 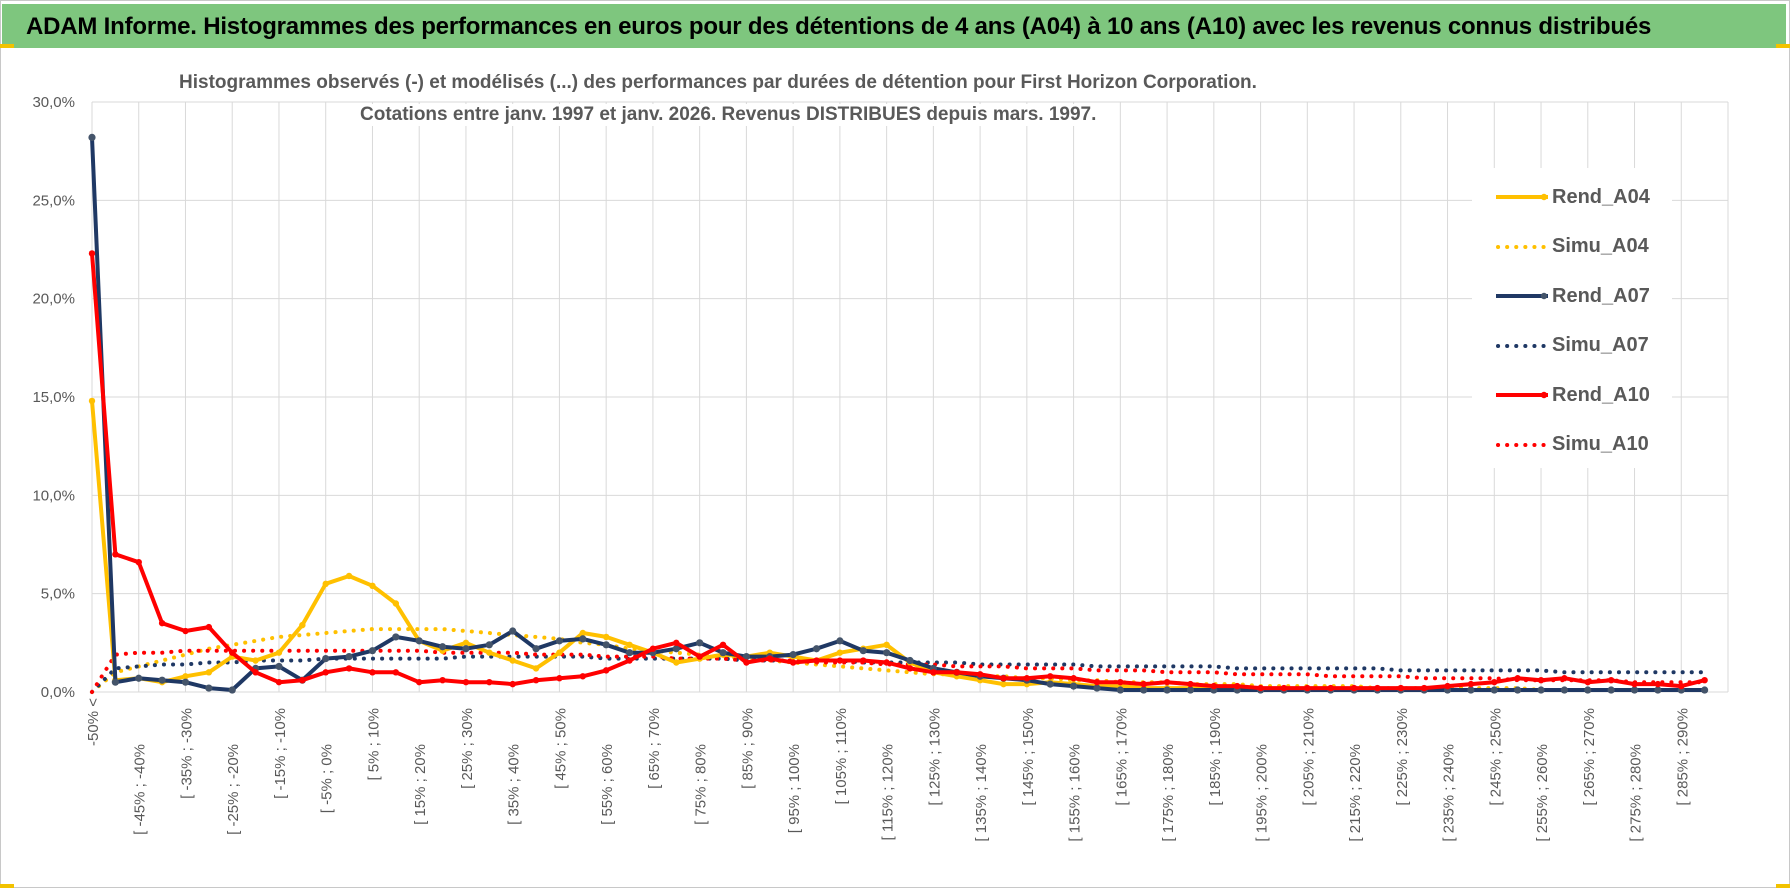 I want to click on x-tick-label: [ 215% ; 220%, so click(x=1355, y=793).